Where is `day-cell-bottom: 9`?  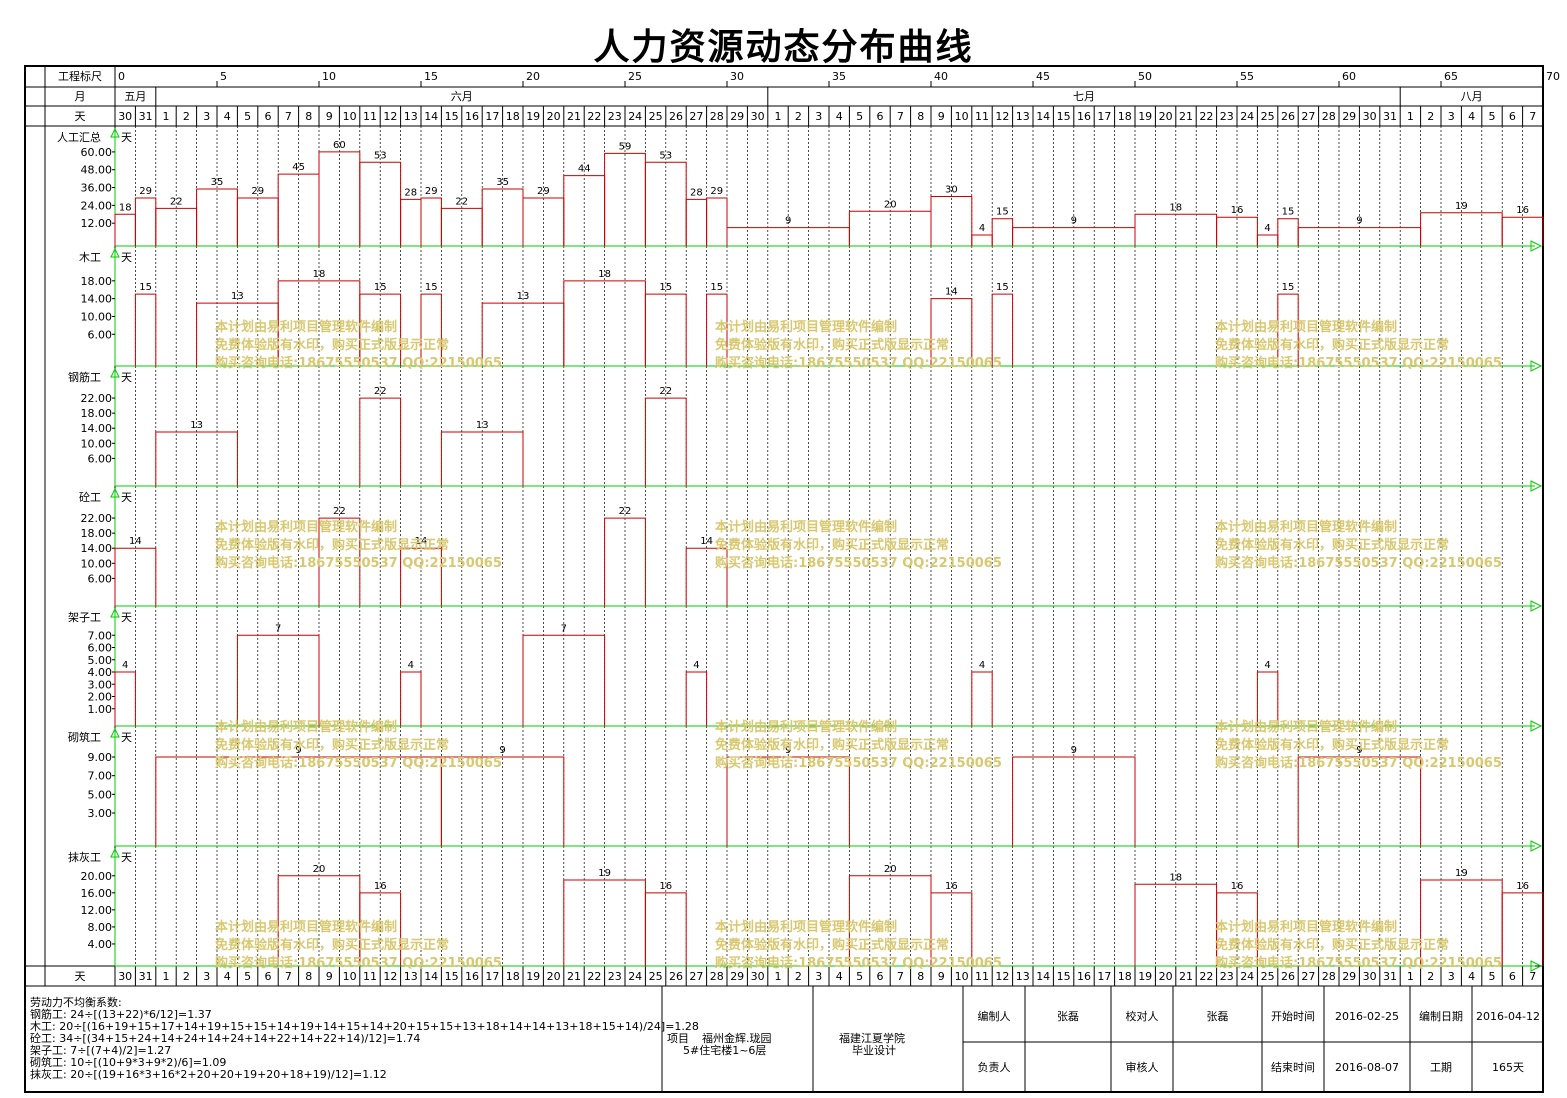 day-cell-bottom: 9 is located at coordinates (941, 976).